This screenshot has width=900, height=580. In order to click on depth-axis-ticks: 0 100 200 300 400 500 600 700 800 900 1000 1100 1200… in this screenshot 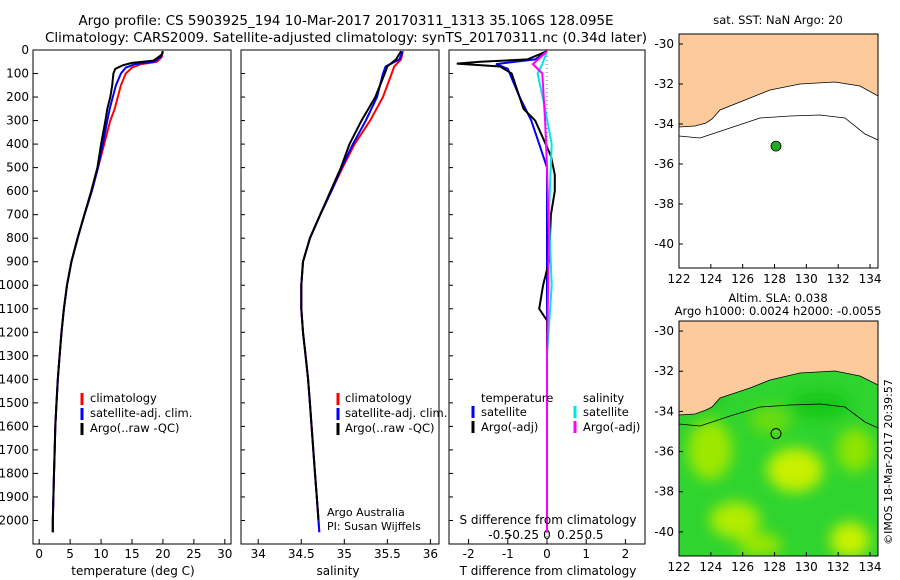, I will do `click(19, 285)`.